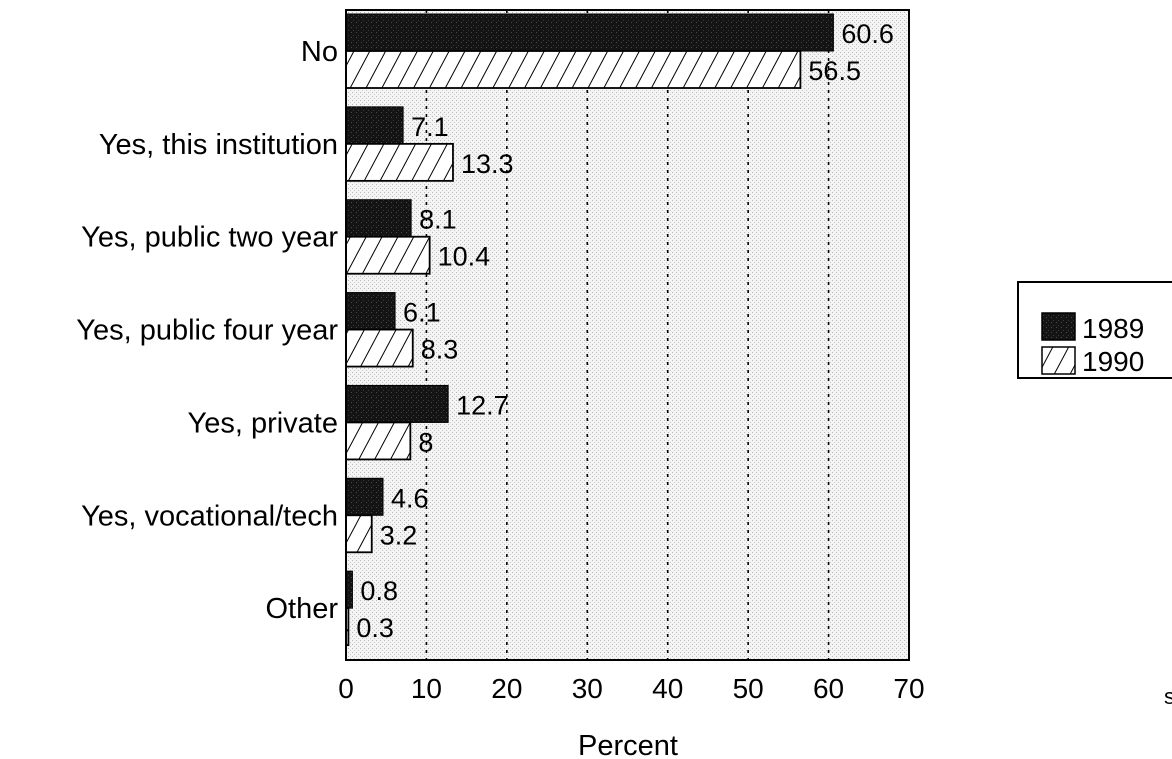  I want to click on legend-label-1989: 1989, so click(1113, 328).